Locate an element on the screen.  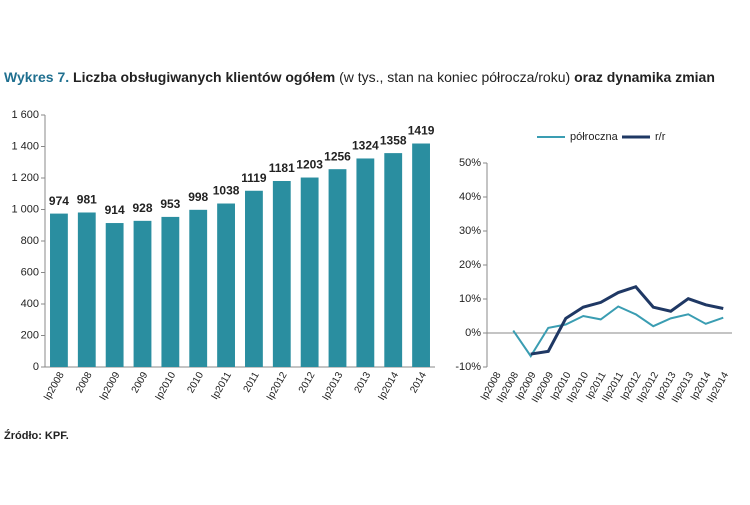
value-label: 1256 is located at coordinates (337, 156).